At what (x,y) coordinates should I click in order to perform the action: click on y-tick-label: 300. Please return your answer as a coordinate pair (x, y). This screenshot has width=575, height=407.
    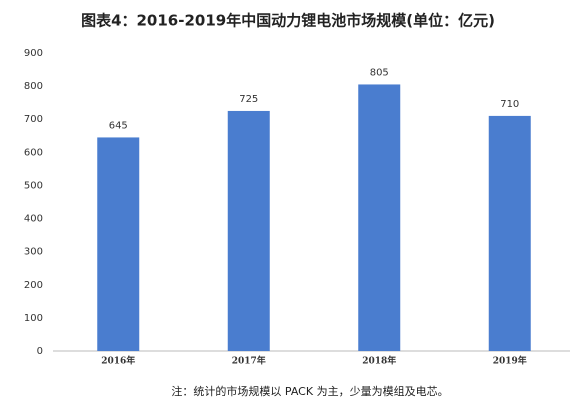
    Looking at the image, I should click on (33, 252).